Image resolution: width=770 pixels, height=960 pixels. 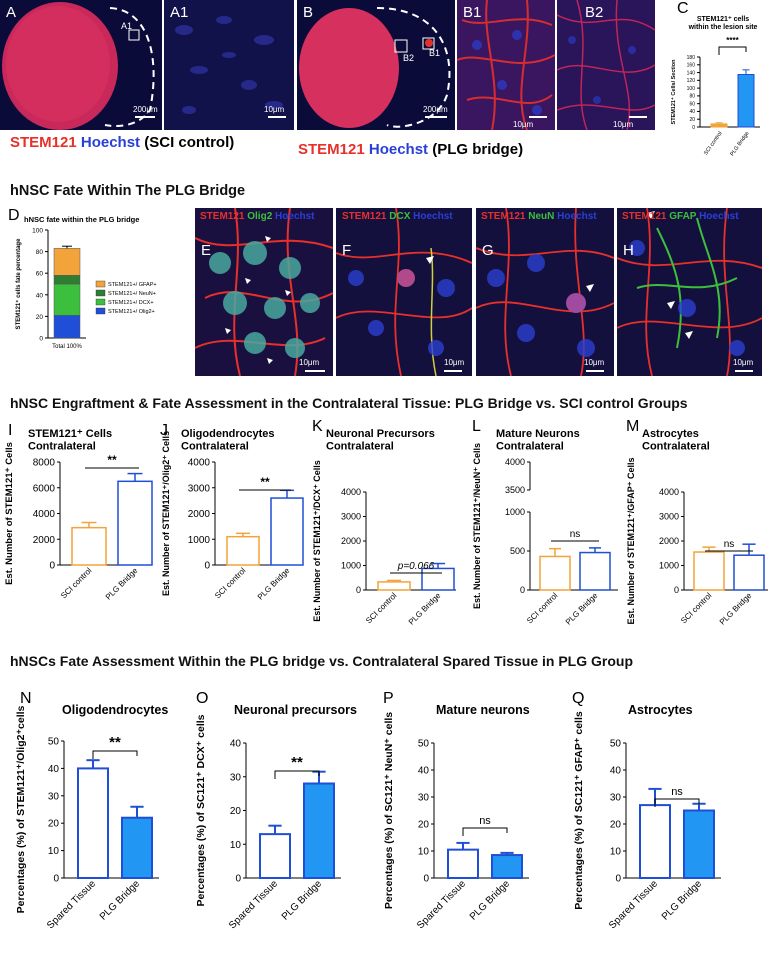 I want to click on micrograph-a1: A1 10μm, so click(x=229, y=65).